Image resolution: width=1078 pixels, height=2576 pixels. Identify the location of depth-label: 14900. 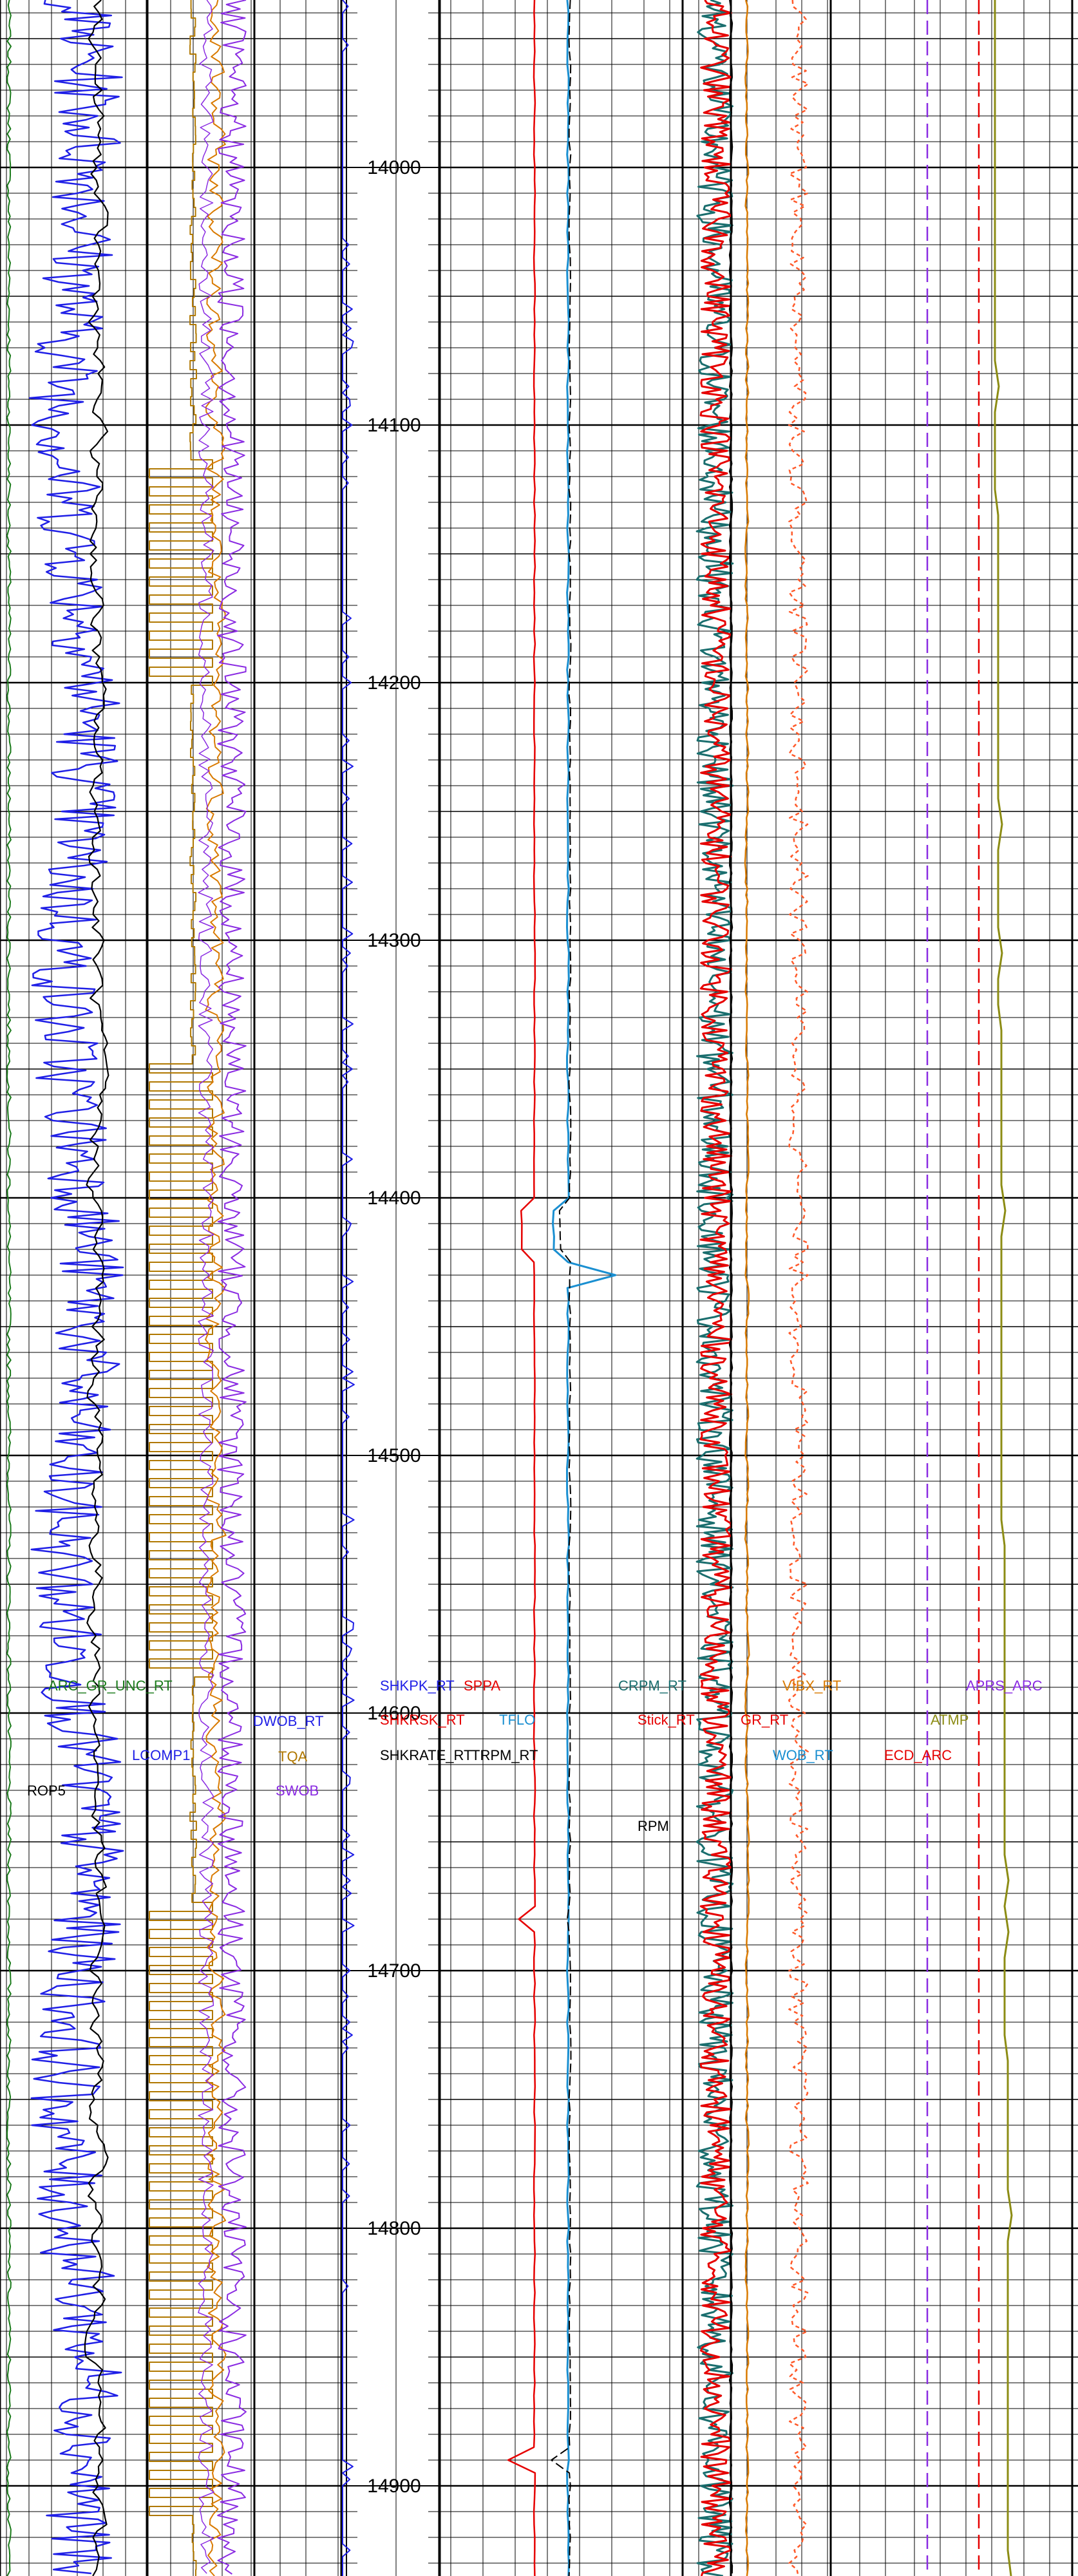
(394, 2487).